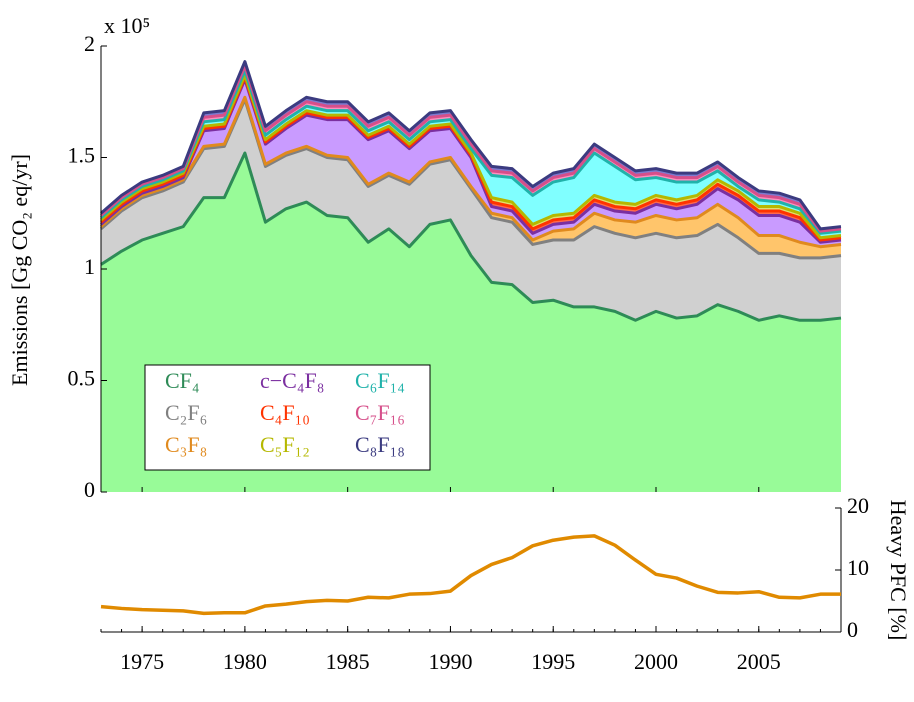 This screenshot has height=702, width=914. What do you see at coordinates (89, 43) in the screenshot?
I see `y-tick-label: 2` at bounding box center [89, 43].